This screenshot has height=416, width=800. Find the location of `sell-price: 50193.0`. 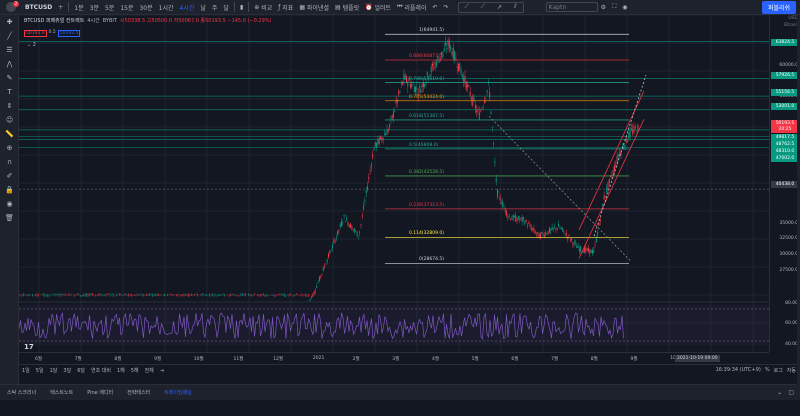

sell-price: 50193.0 is located at coordinates (35, 33).